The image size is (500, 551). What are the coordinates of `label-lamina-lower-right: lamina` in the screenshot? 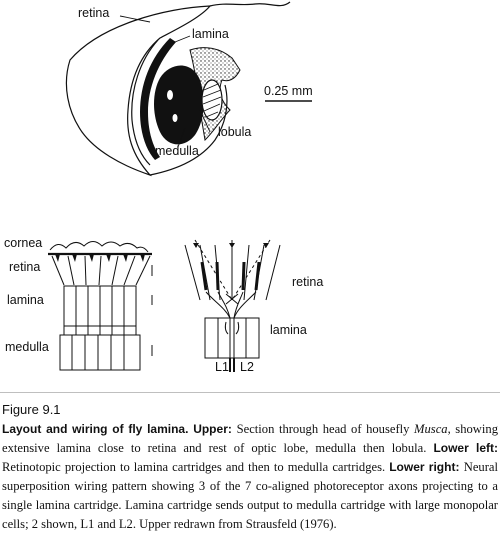 It's located at (288, 330).